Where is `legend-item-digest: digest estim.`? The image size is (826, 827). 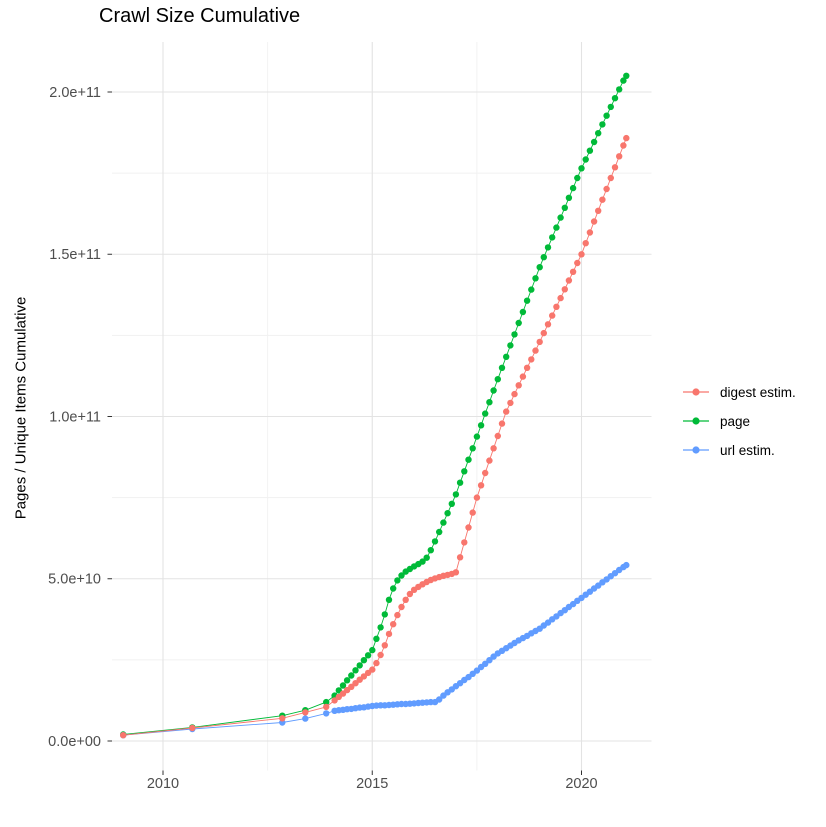
legend-item-digest: digest estim. is located at coordinates (738, 392).